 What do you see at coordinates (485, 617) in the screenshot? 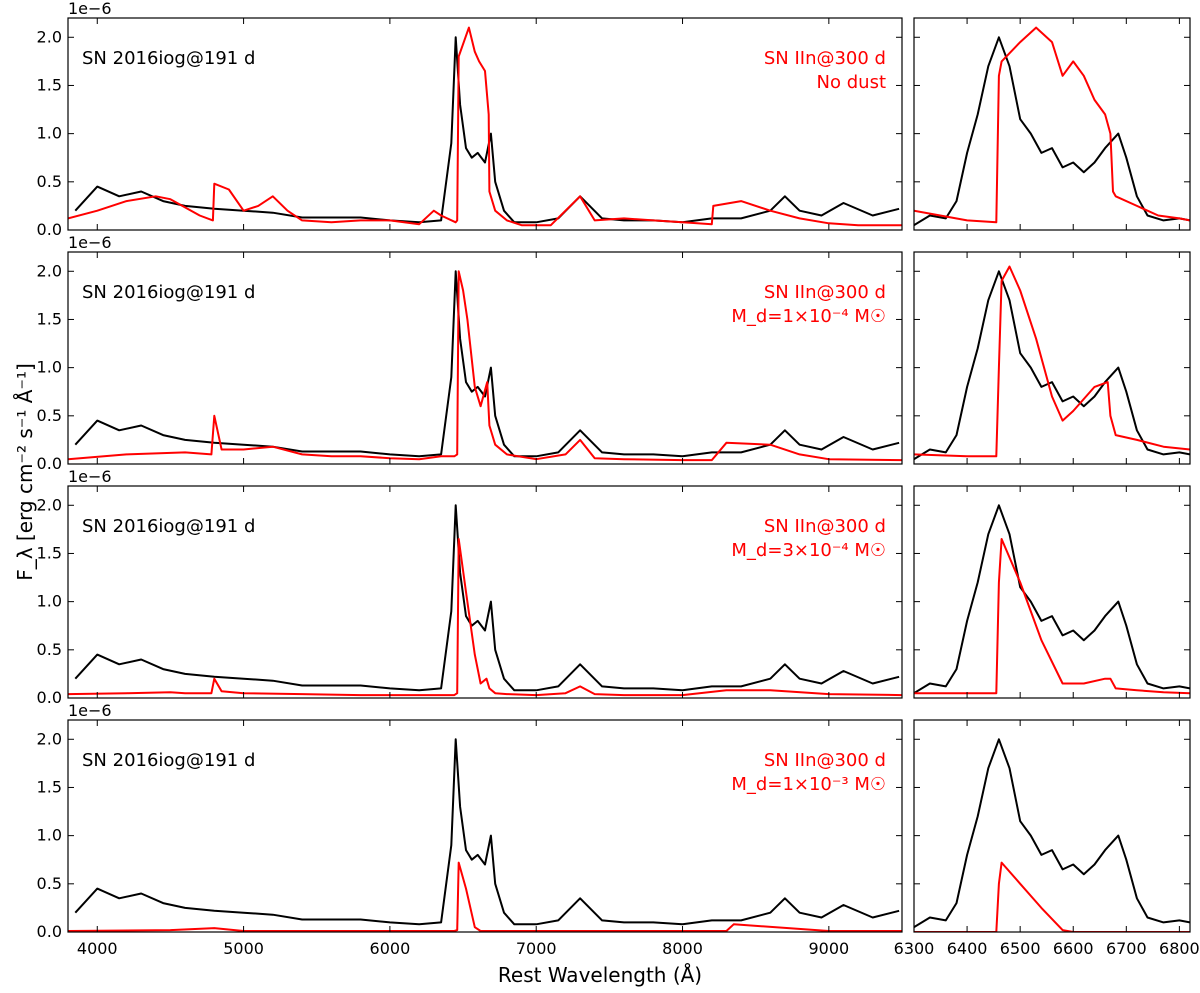
I see `main-3-model-line` at bounding box center [485, 617].